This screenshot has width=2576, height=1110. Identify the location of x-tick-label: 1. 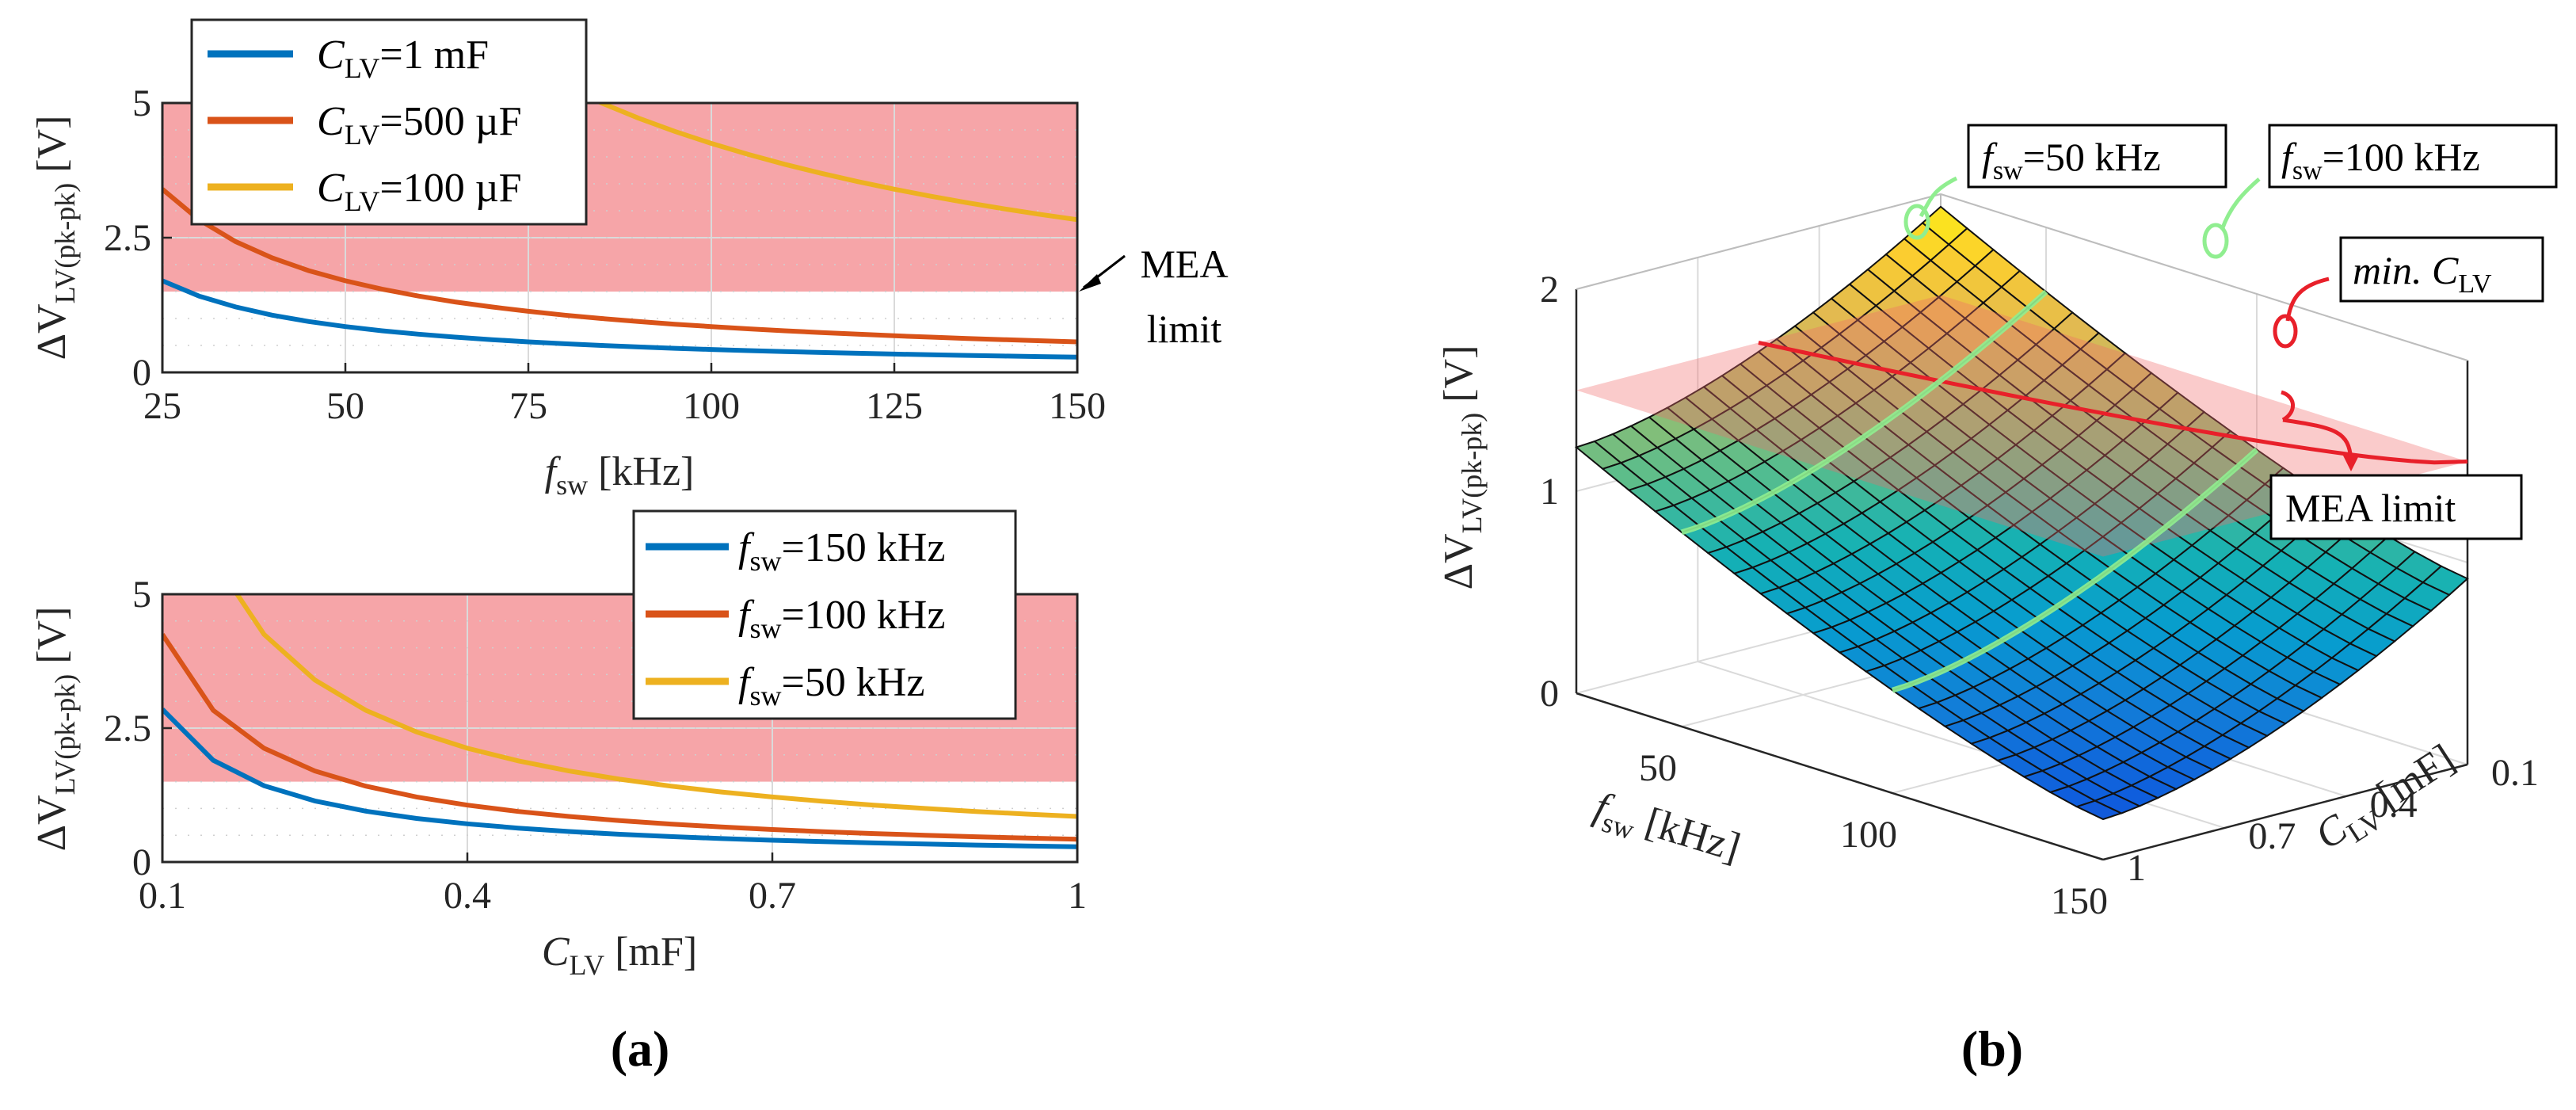
(1077, 896).